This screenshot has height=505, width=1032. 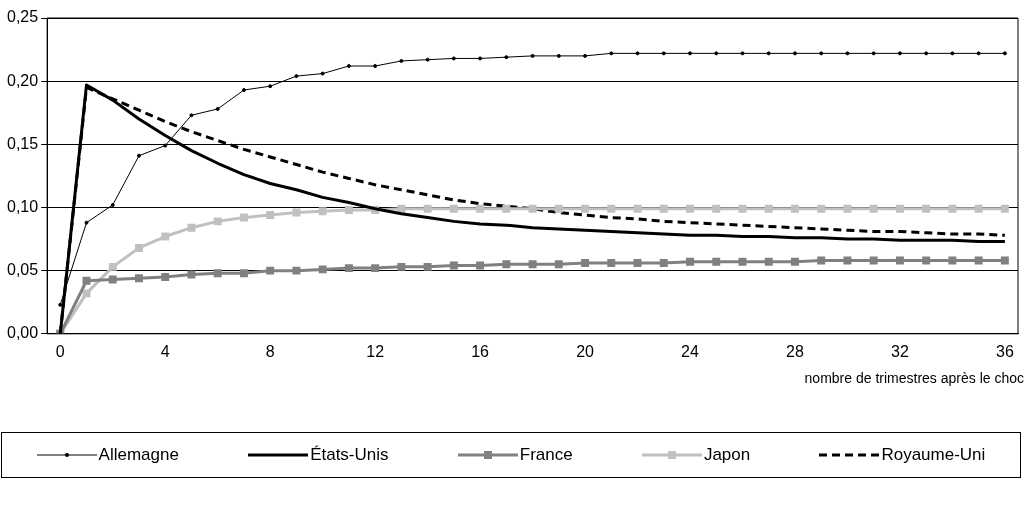 What do you see at coordinates (138, 455) in the screenshot?
I see `legend-label: Allemagne` at bounding box center [138, 455].